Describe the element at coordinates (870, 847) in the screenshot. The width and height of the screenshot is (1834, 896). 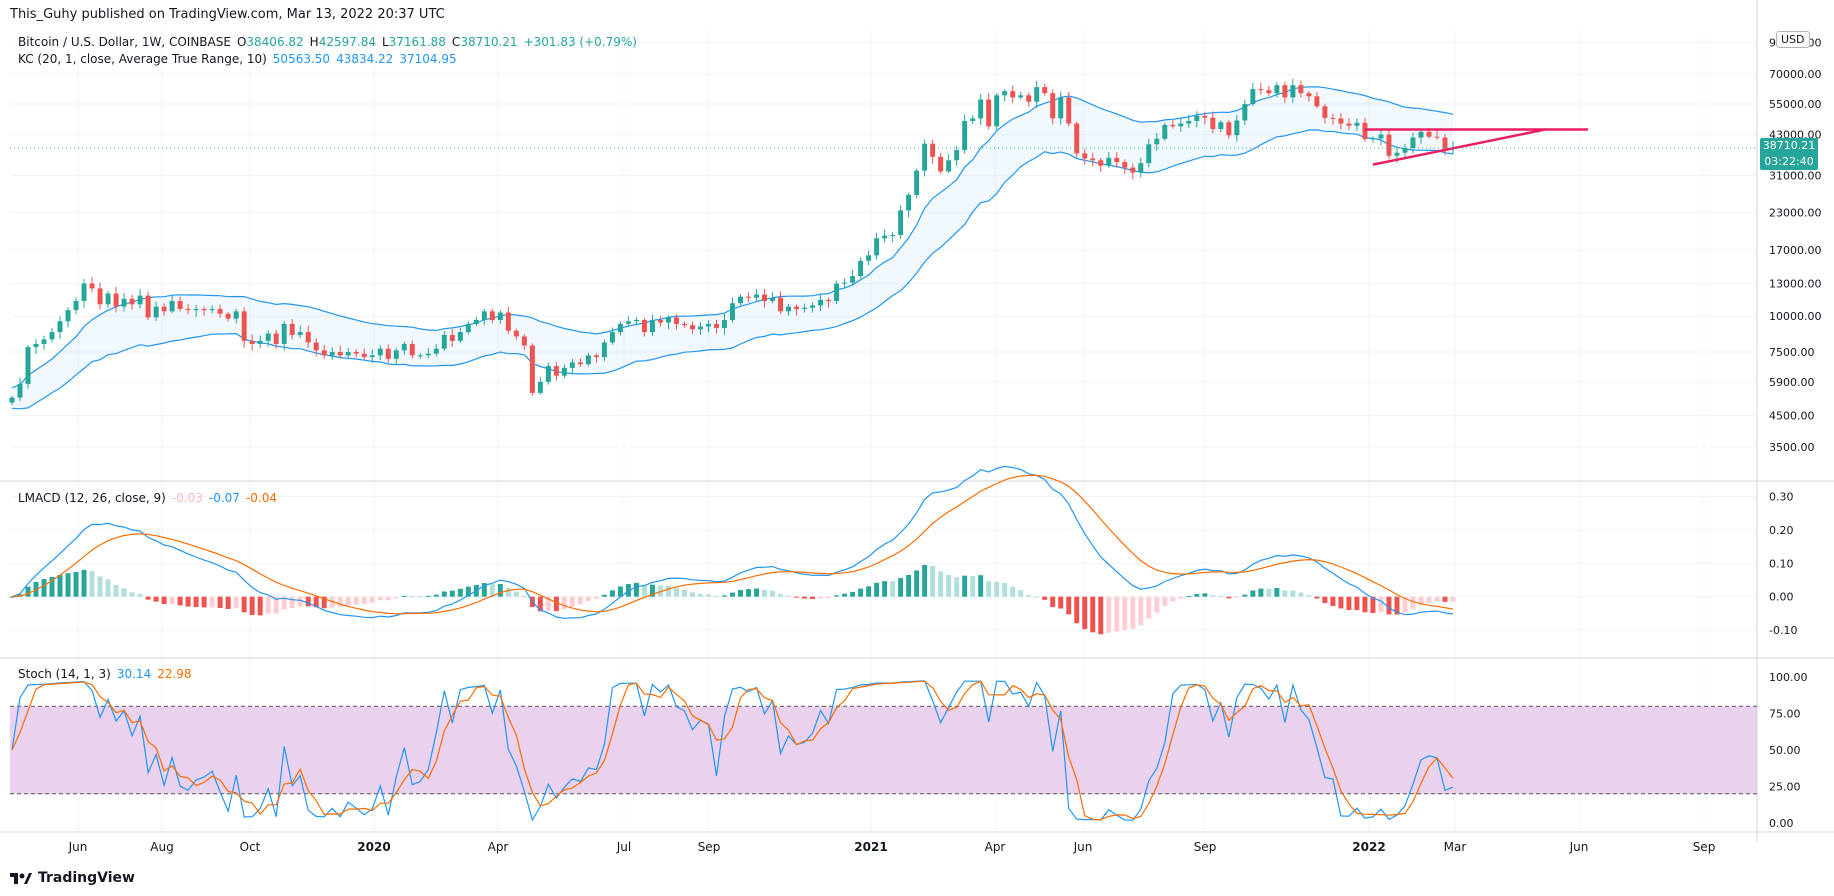
I see `time-tick-label: 2021` at that location.